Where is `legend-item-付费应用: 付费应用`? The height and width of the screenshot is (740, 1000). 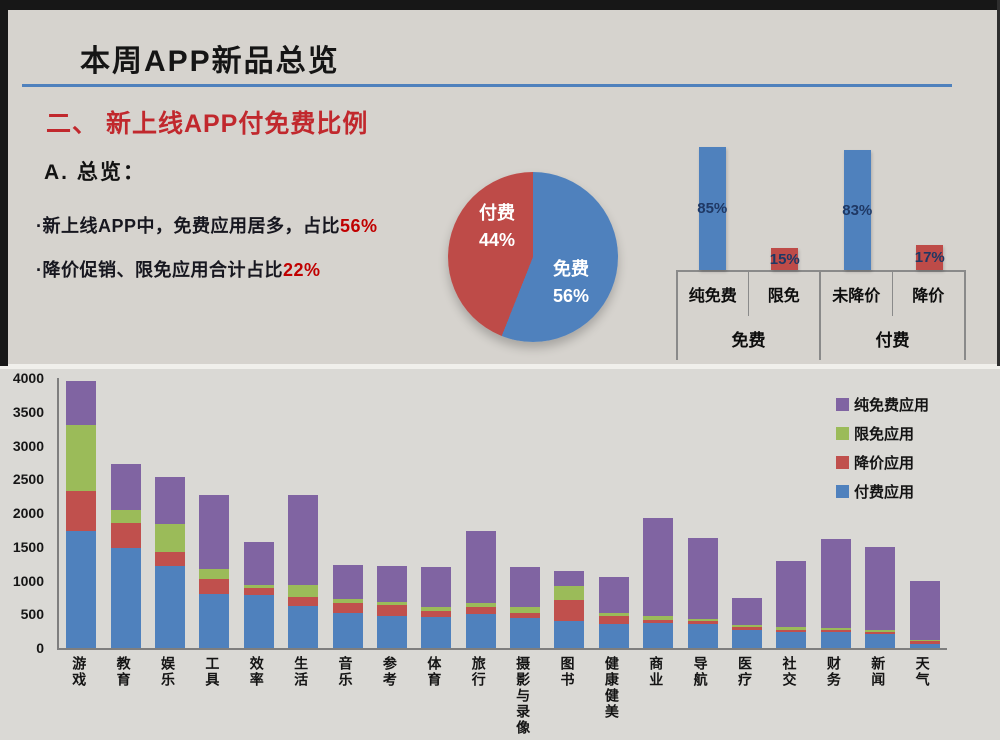
legend-item-付费应用: 付费应用 is located at coordinates (882, 492).